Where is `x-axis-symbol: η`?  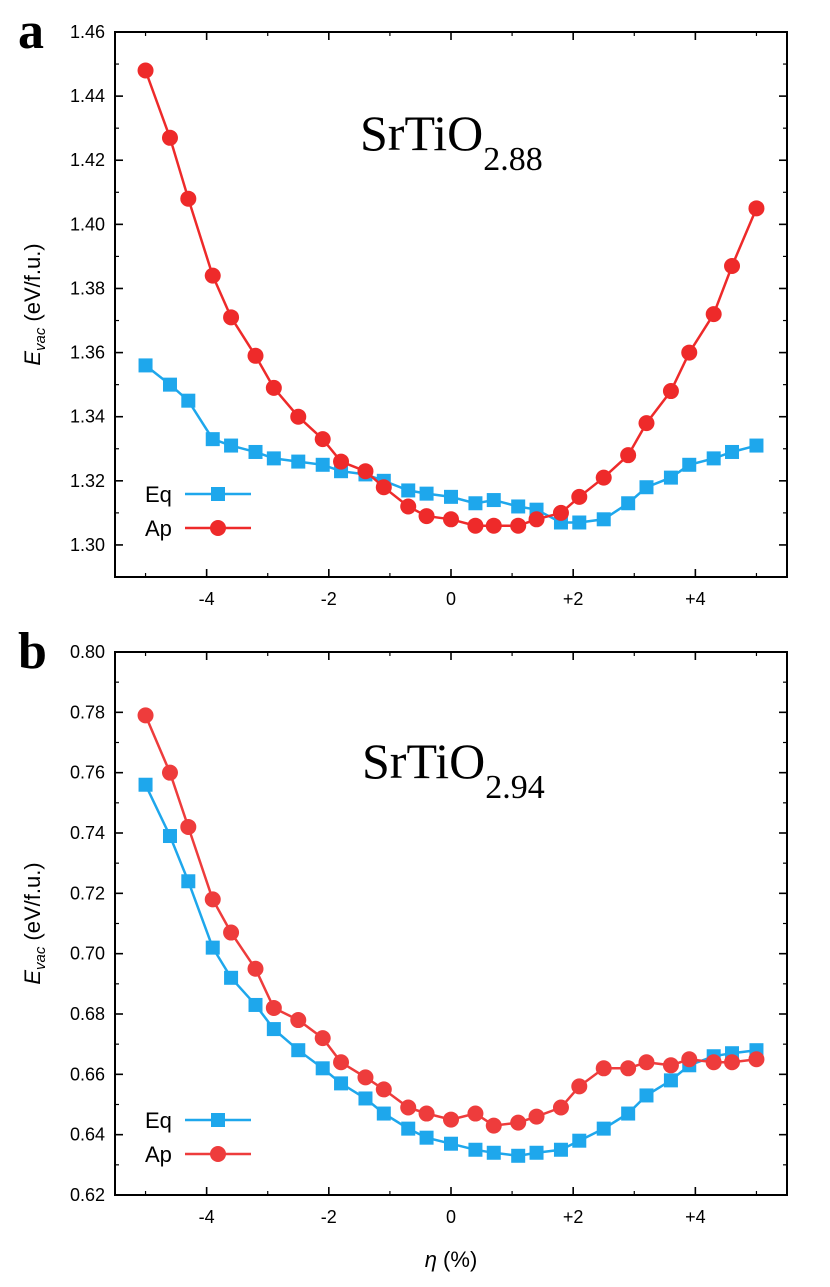
x-axis-symbol: η is located at coordinates (431, 1259).